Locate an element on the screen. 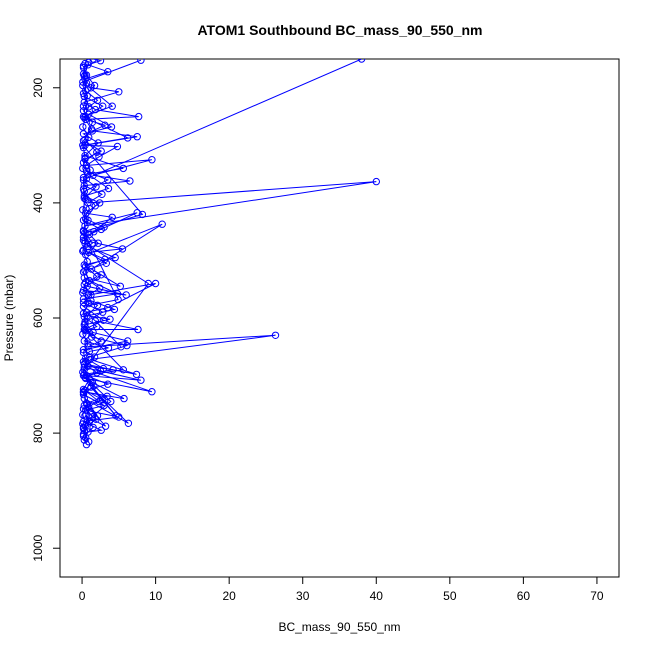 The width and height of the screenshot is (650, 650). x-tick-label: 50 is located at coordinates (450, 596).